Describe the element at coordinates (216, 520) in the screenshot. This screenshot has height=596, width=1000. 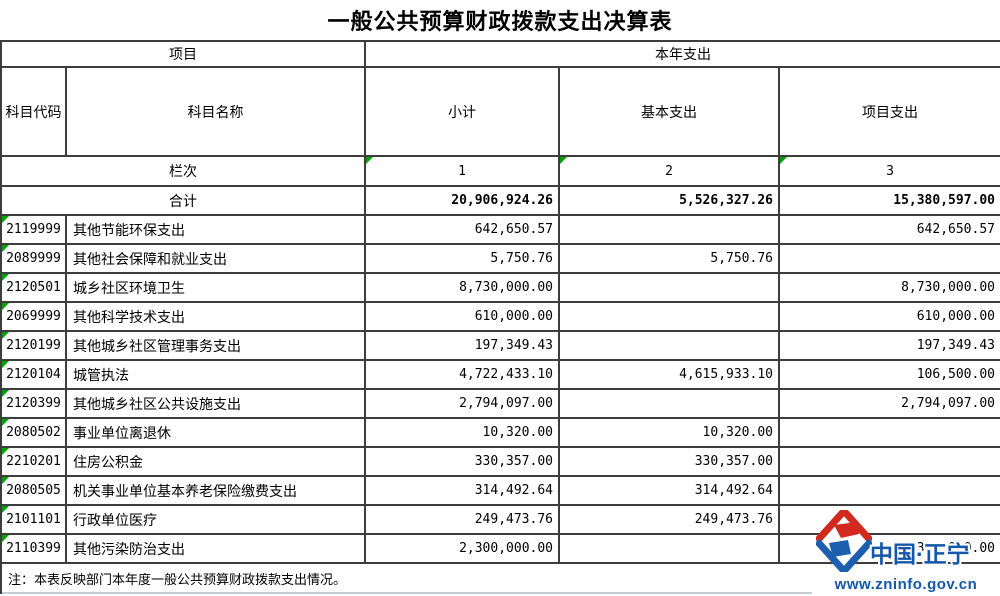
I see `subject-name-cell: 行政单位医疗` at that location.